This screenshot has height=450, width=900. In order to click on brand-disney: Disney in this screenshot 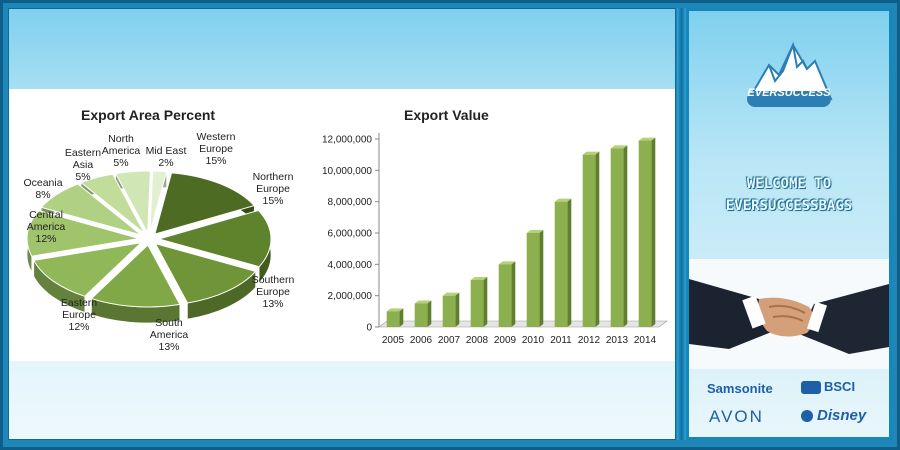, I will do `click(833, 415)`.